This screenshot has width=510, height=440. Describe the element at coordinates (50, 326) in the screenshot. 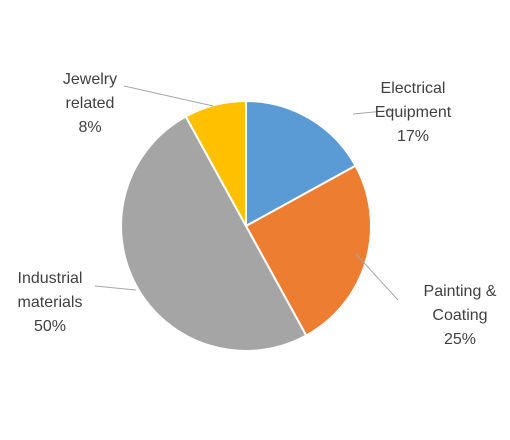

I see `data-label-value: 50%` at that location.